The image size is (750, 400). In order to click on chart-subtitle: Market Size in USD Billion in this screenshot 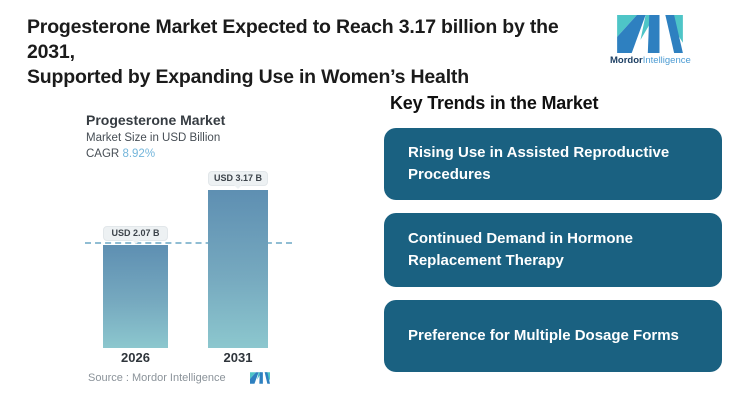, I will do `click(153, 138)`.